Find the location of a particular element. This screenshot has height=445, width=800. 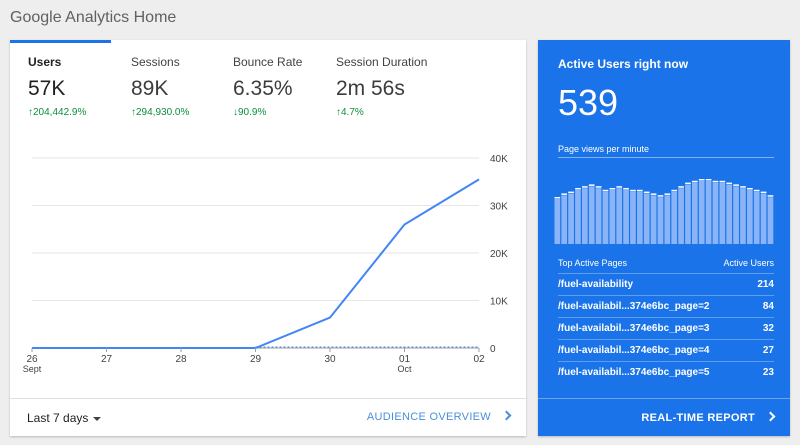

top-page-row: /fuel-availability 214 is located at coordinates (666, 284).